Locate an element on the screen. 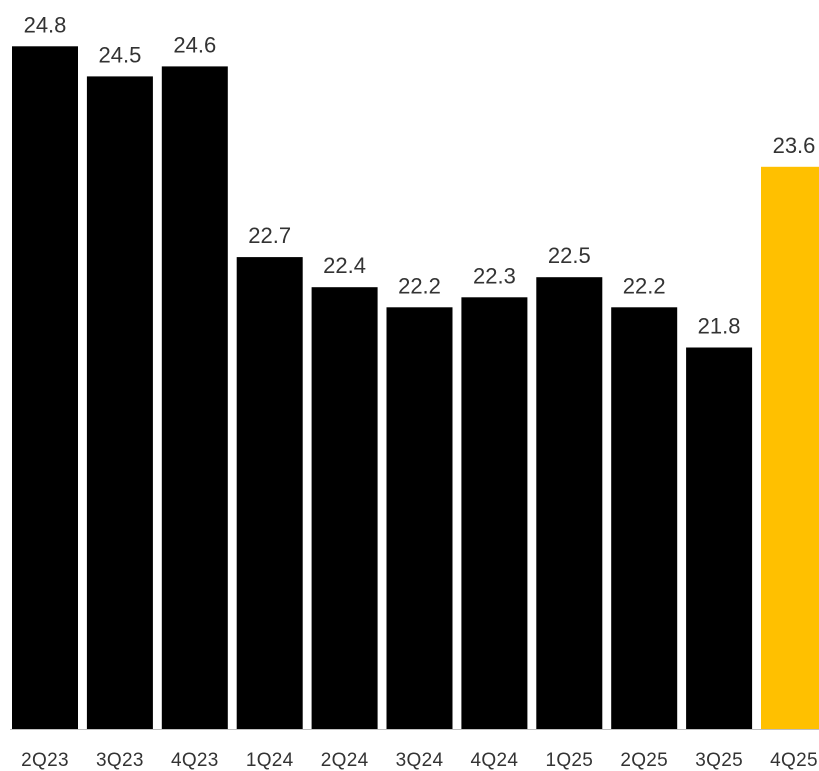  x-tick-label-4Q24: 4Q24 is located at coordinates (495, 760).